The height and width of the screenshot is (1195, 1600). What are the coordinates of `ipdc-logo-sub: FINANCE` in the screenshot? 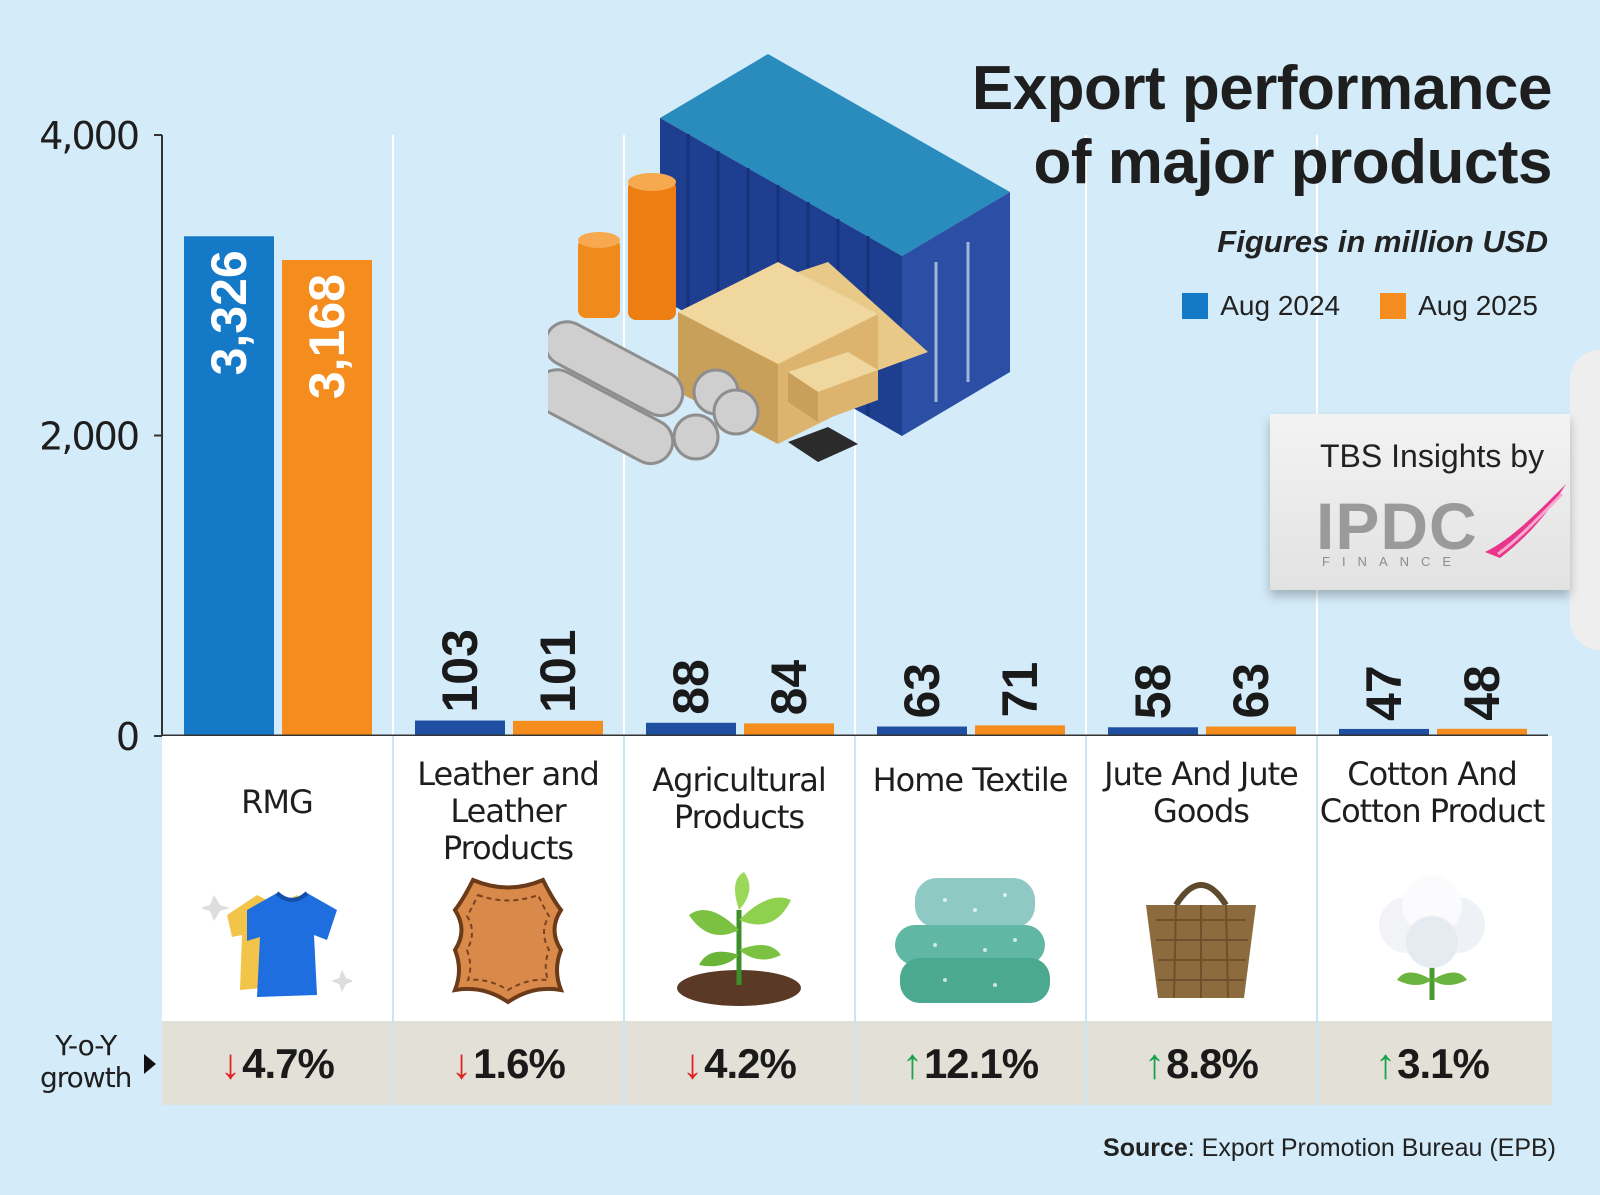 It's located at (1393, 561).